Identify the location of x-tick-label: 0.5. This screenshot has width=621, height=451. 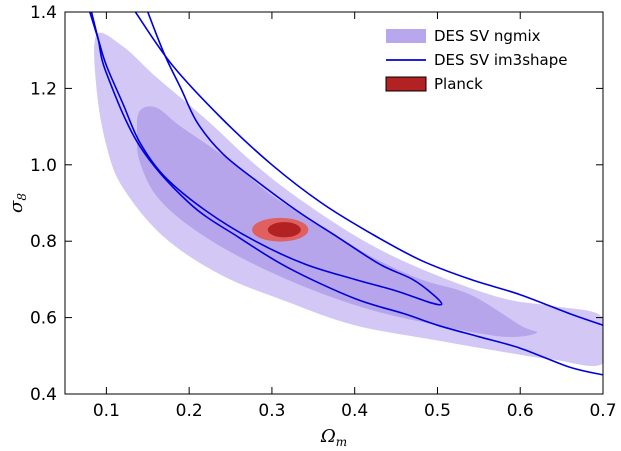
(437, 411).